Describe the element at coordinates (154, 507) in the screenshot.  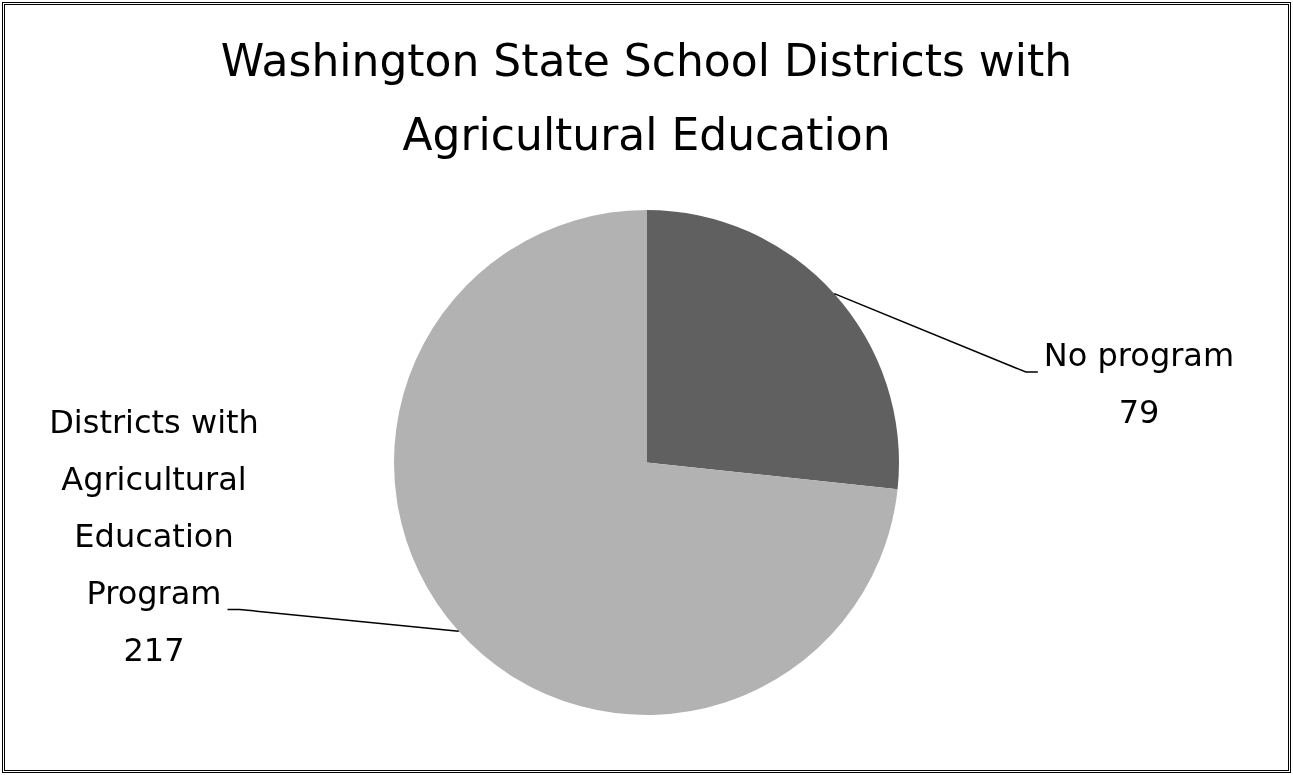
I see `slice-label: Districts with Agricultural Education Program` at that location.